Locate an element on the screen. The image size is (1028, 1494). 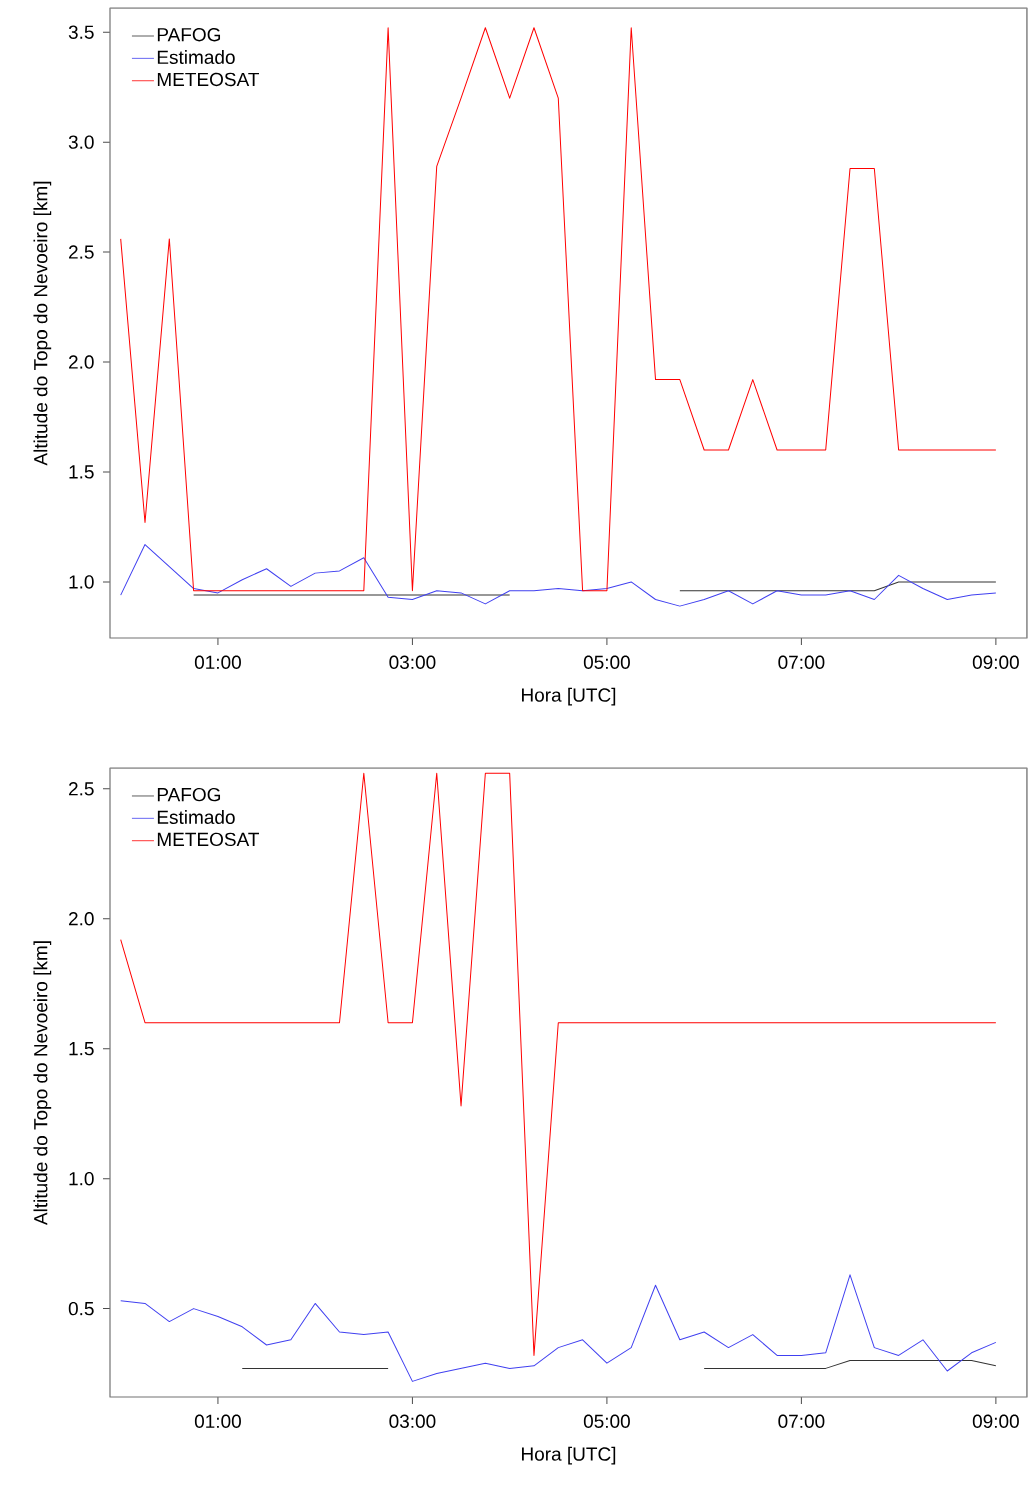
line-series is located at coordinates (558, 575).